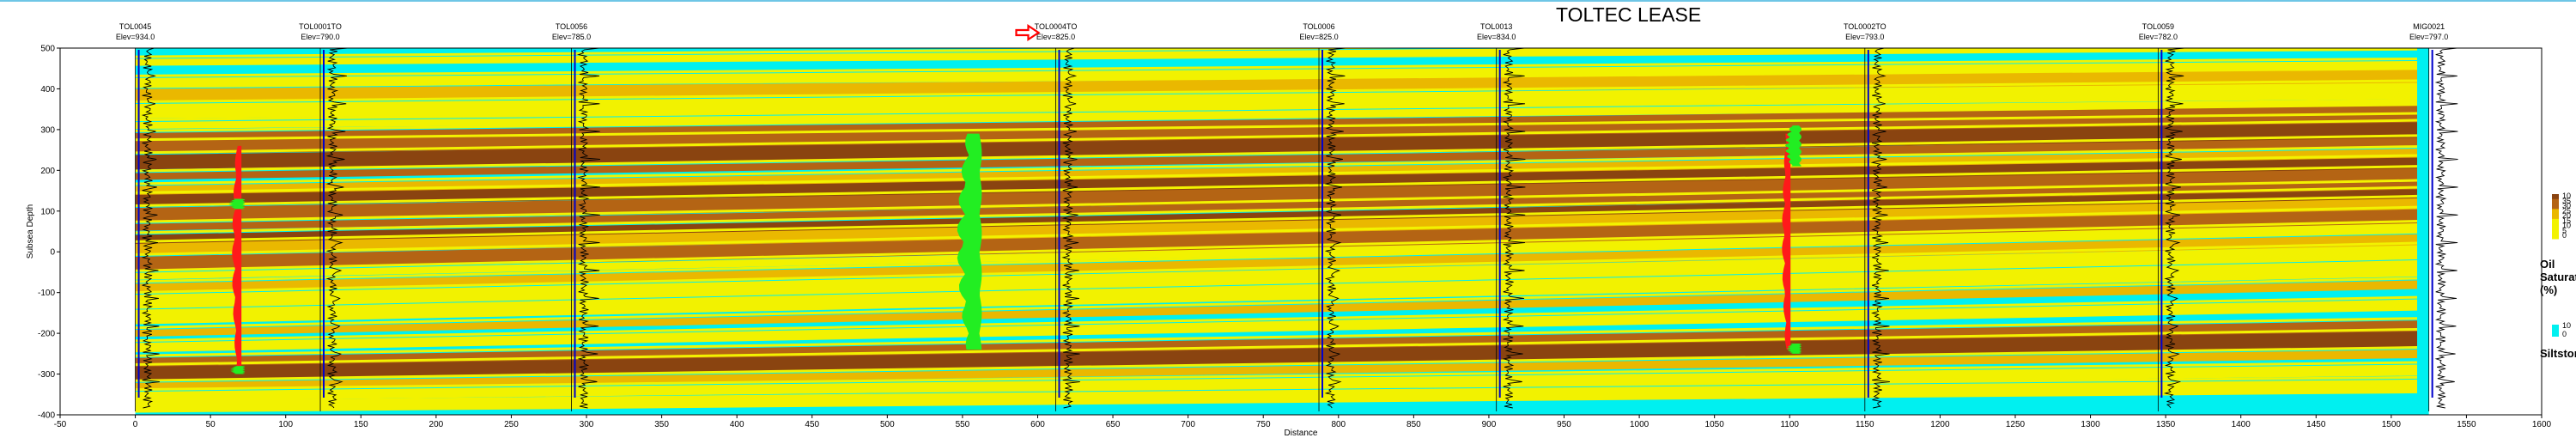 The image size is (2576, 438). What do you see at coordinates (1940, 424) in the screenshot?
I see `x-tick-label-25: 1200` at bounding box center [1940, 424].